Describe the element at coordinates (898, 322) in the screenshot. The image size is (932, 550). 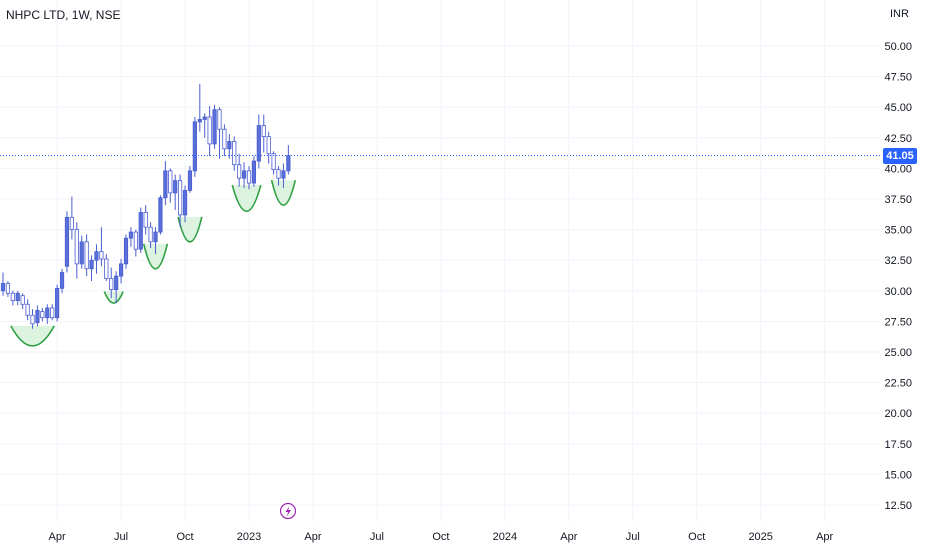
I see `y-tick-label: 27.50` at that location.